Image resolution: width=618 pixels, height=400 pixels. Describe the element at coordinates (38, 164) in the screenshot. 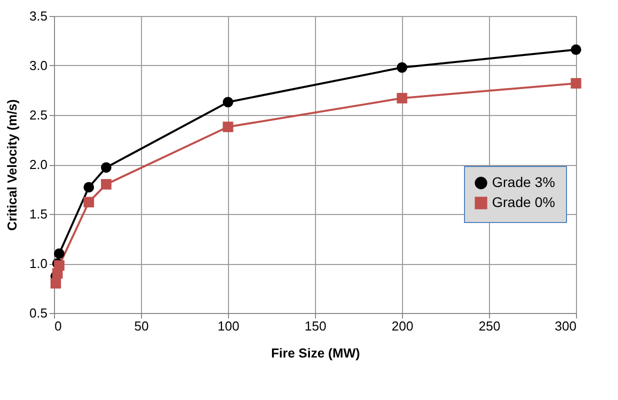

I see `y-tick-label: 2.0` at that location.